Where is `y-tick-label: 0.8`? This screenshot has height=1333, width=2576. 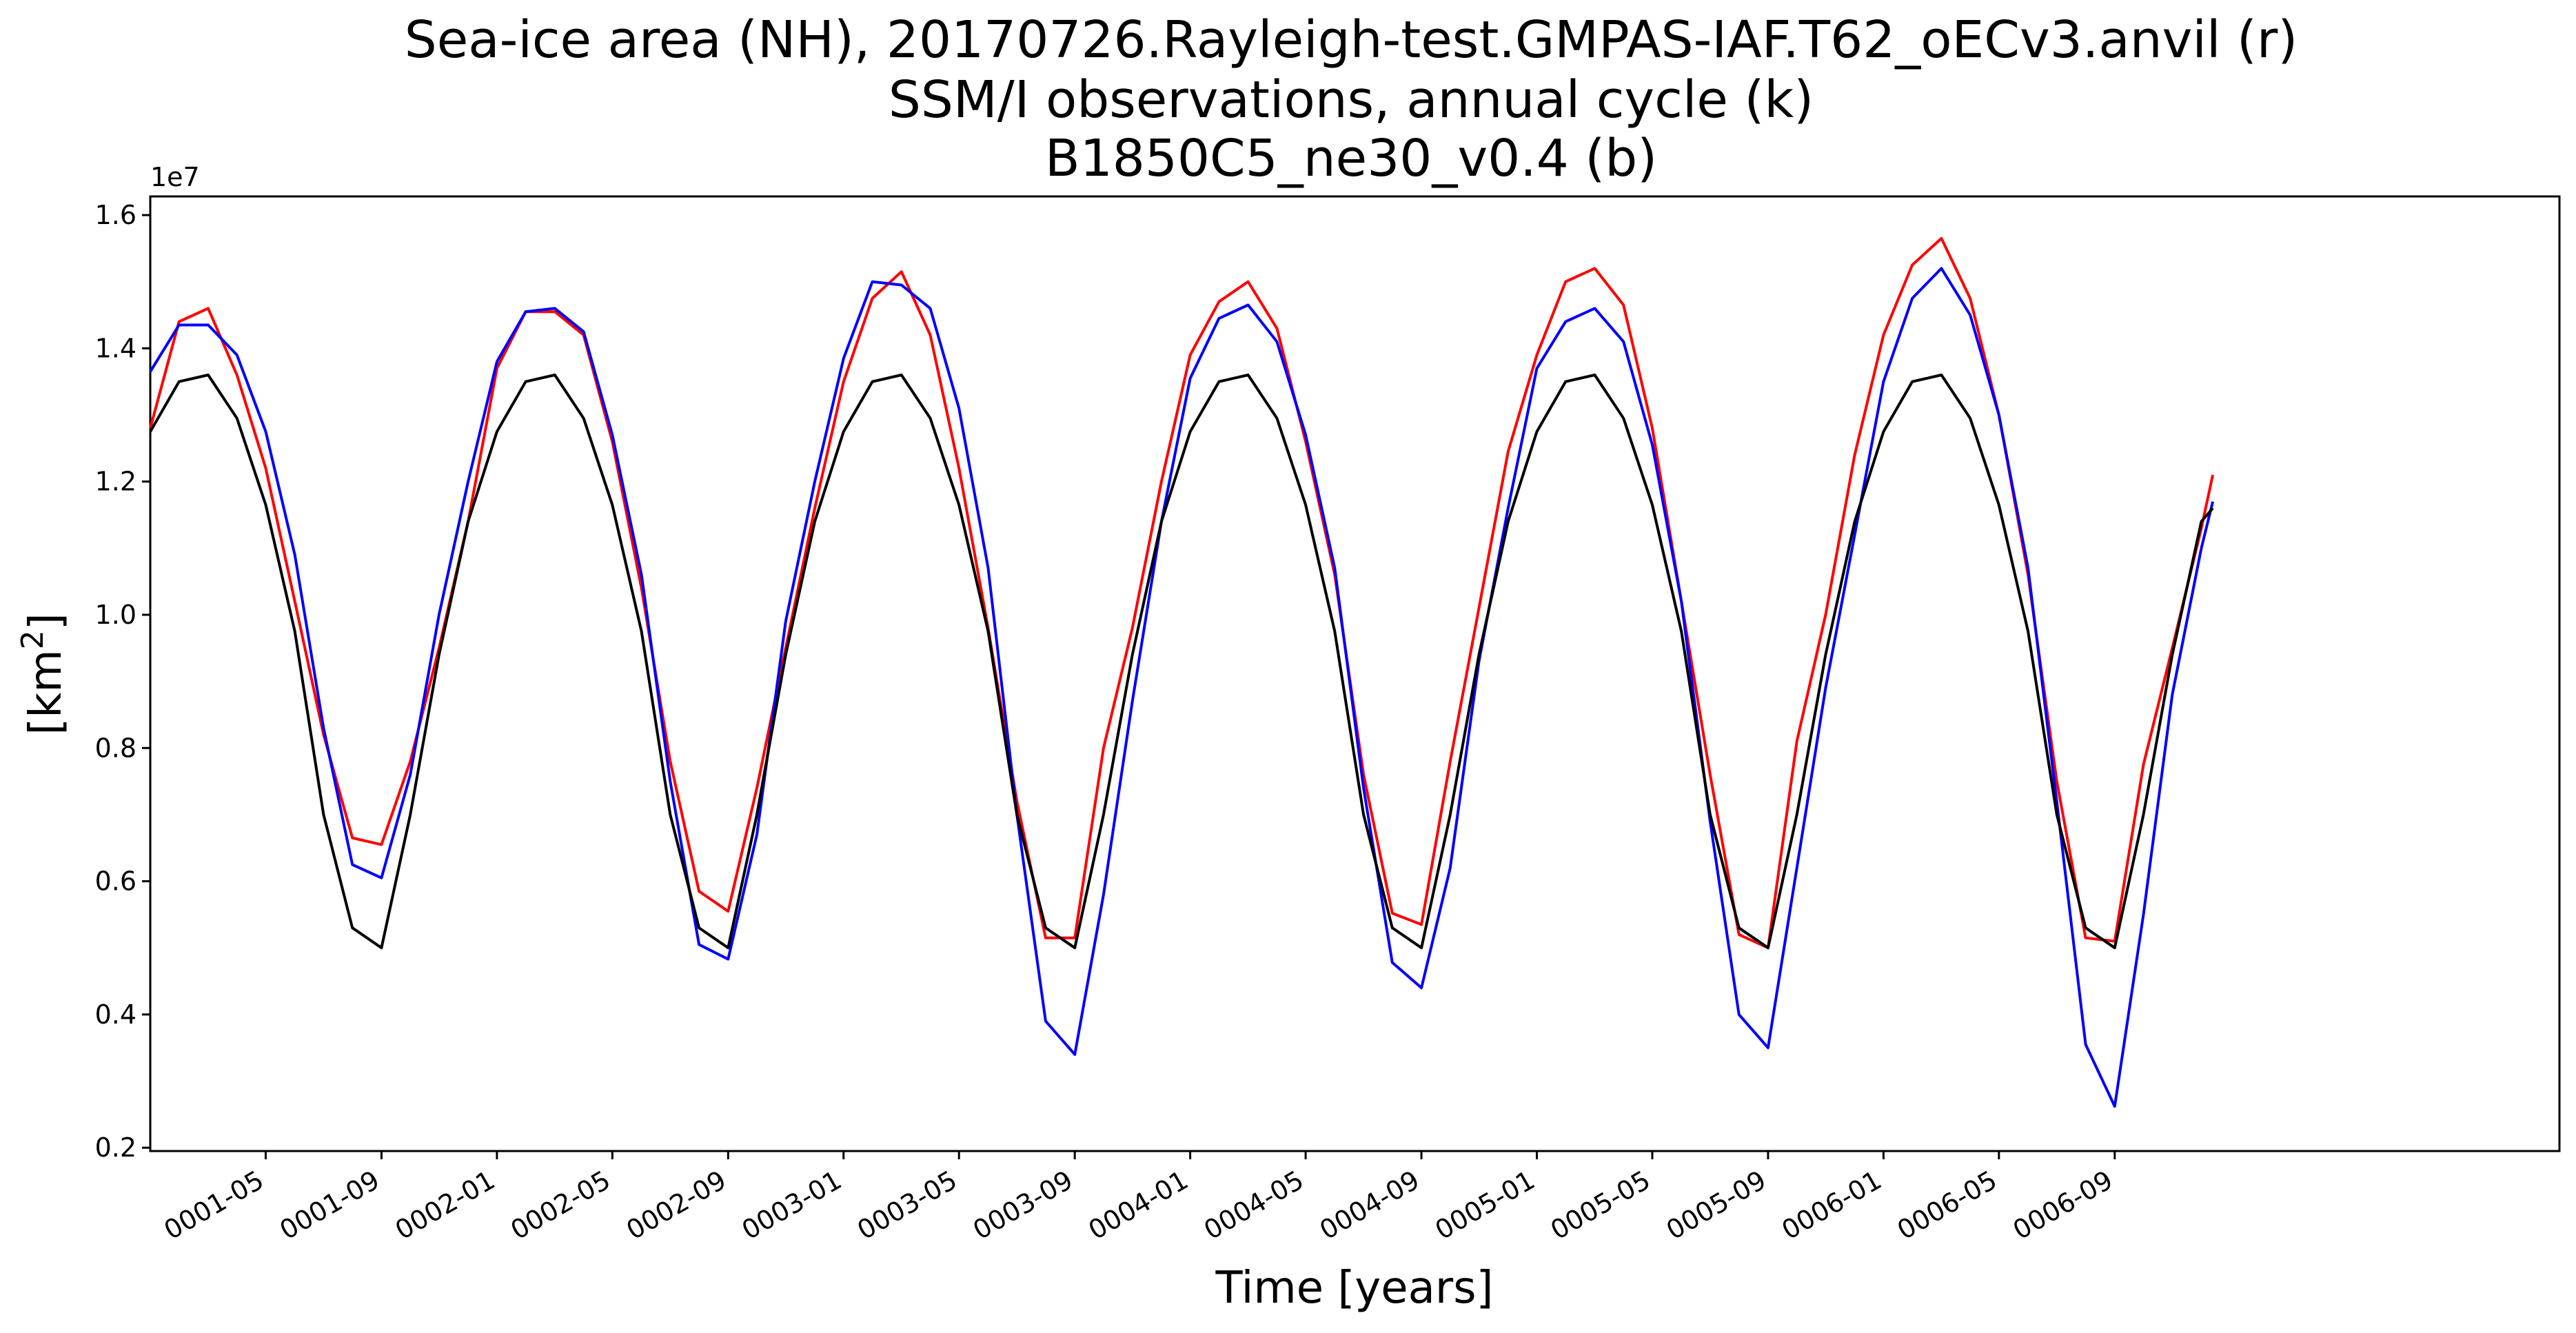 y-tick-label: 0.8 is located at coordinates (115, 748).